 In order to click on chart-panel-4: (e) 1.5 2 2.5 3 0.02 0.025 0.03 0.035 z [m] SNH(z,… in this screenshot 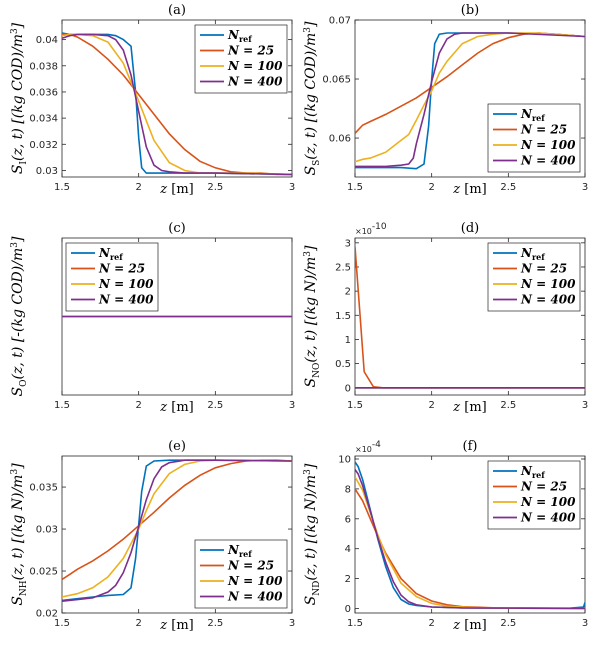, I will do `click(152, 536)`.